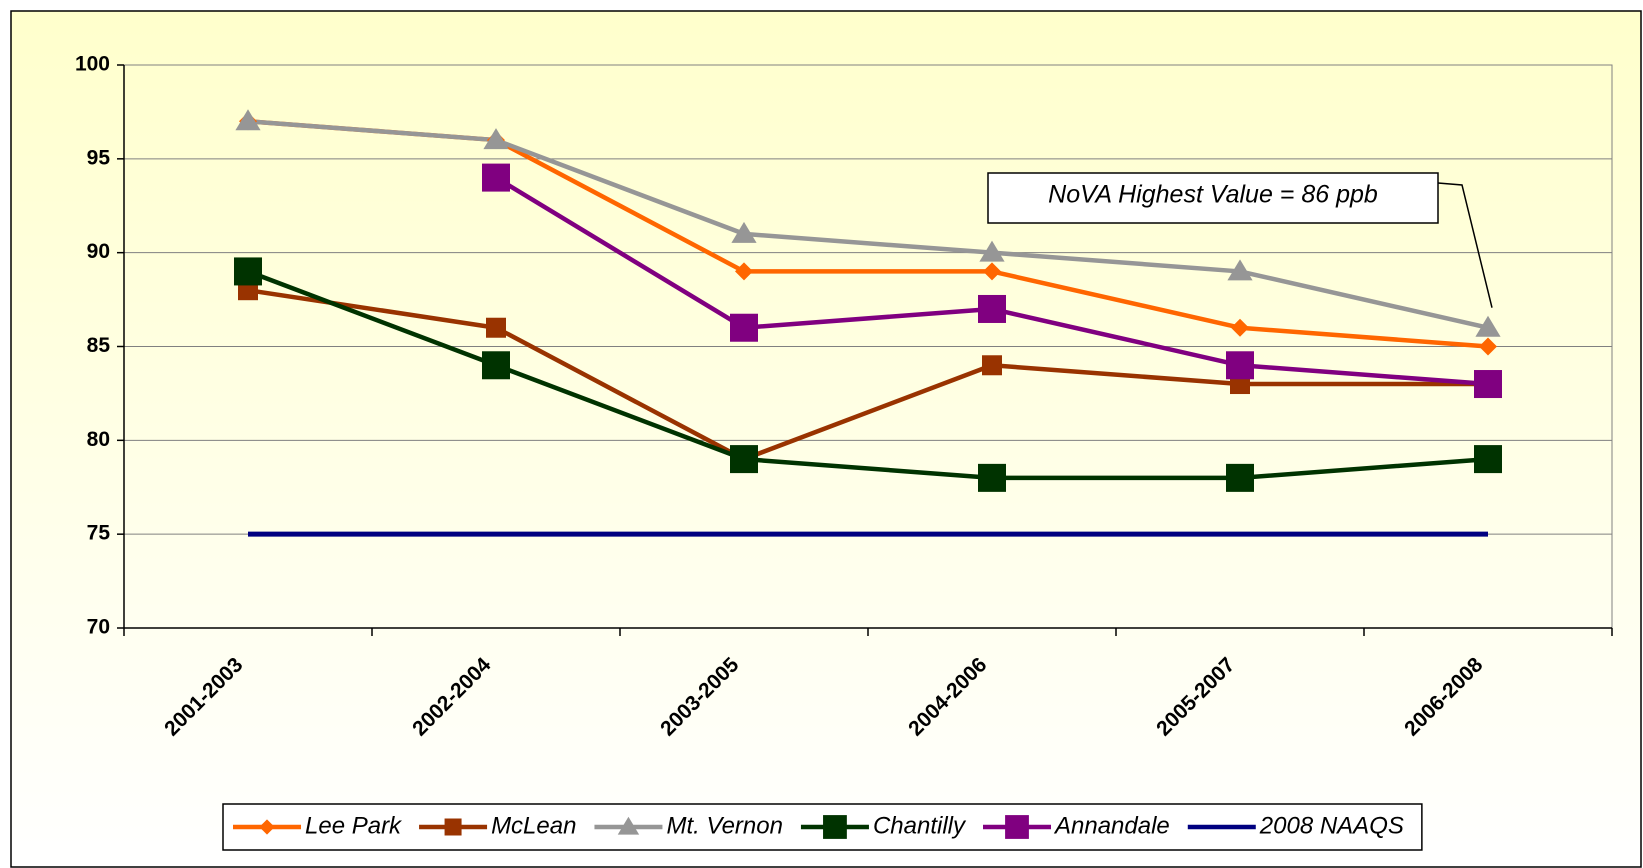 This screenshot has height=868, width=1643. What do you see at coordinates (99, 533) in the screenshot?
I see `y-tick-label: 75` at bounding box center [99, 533].